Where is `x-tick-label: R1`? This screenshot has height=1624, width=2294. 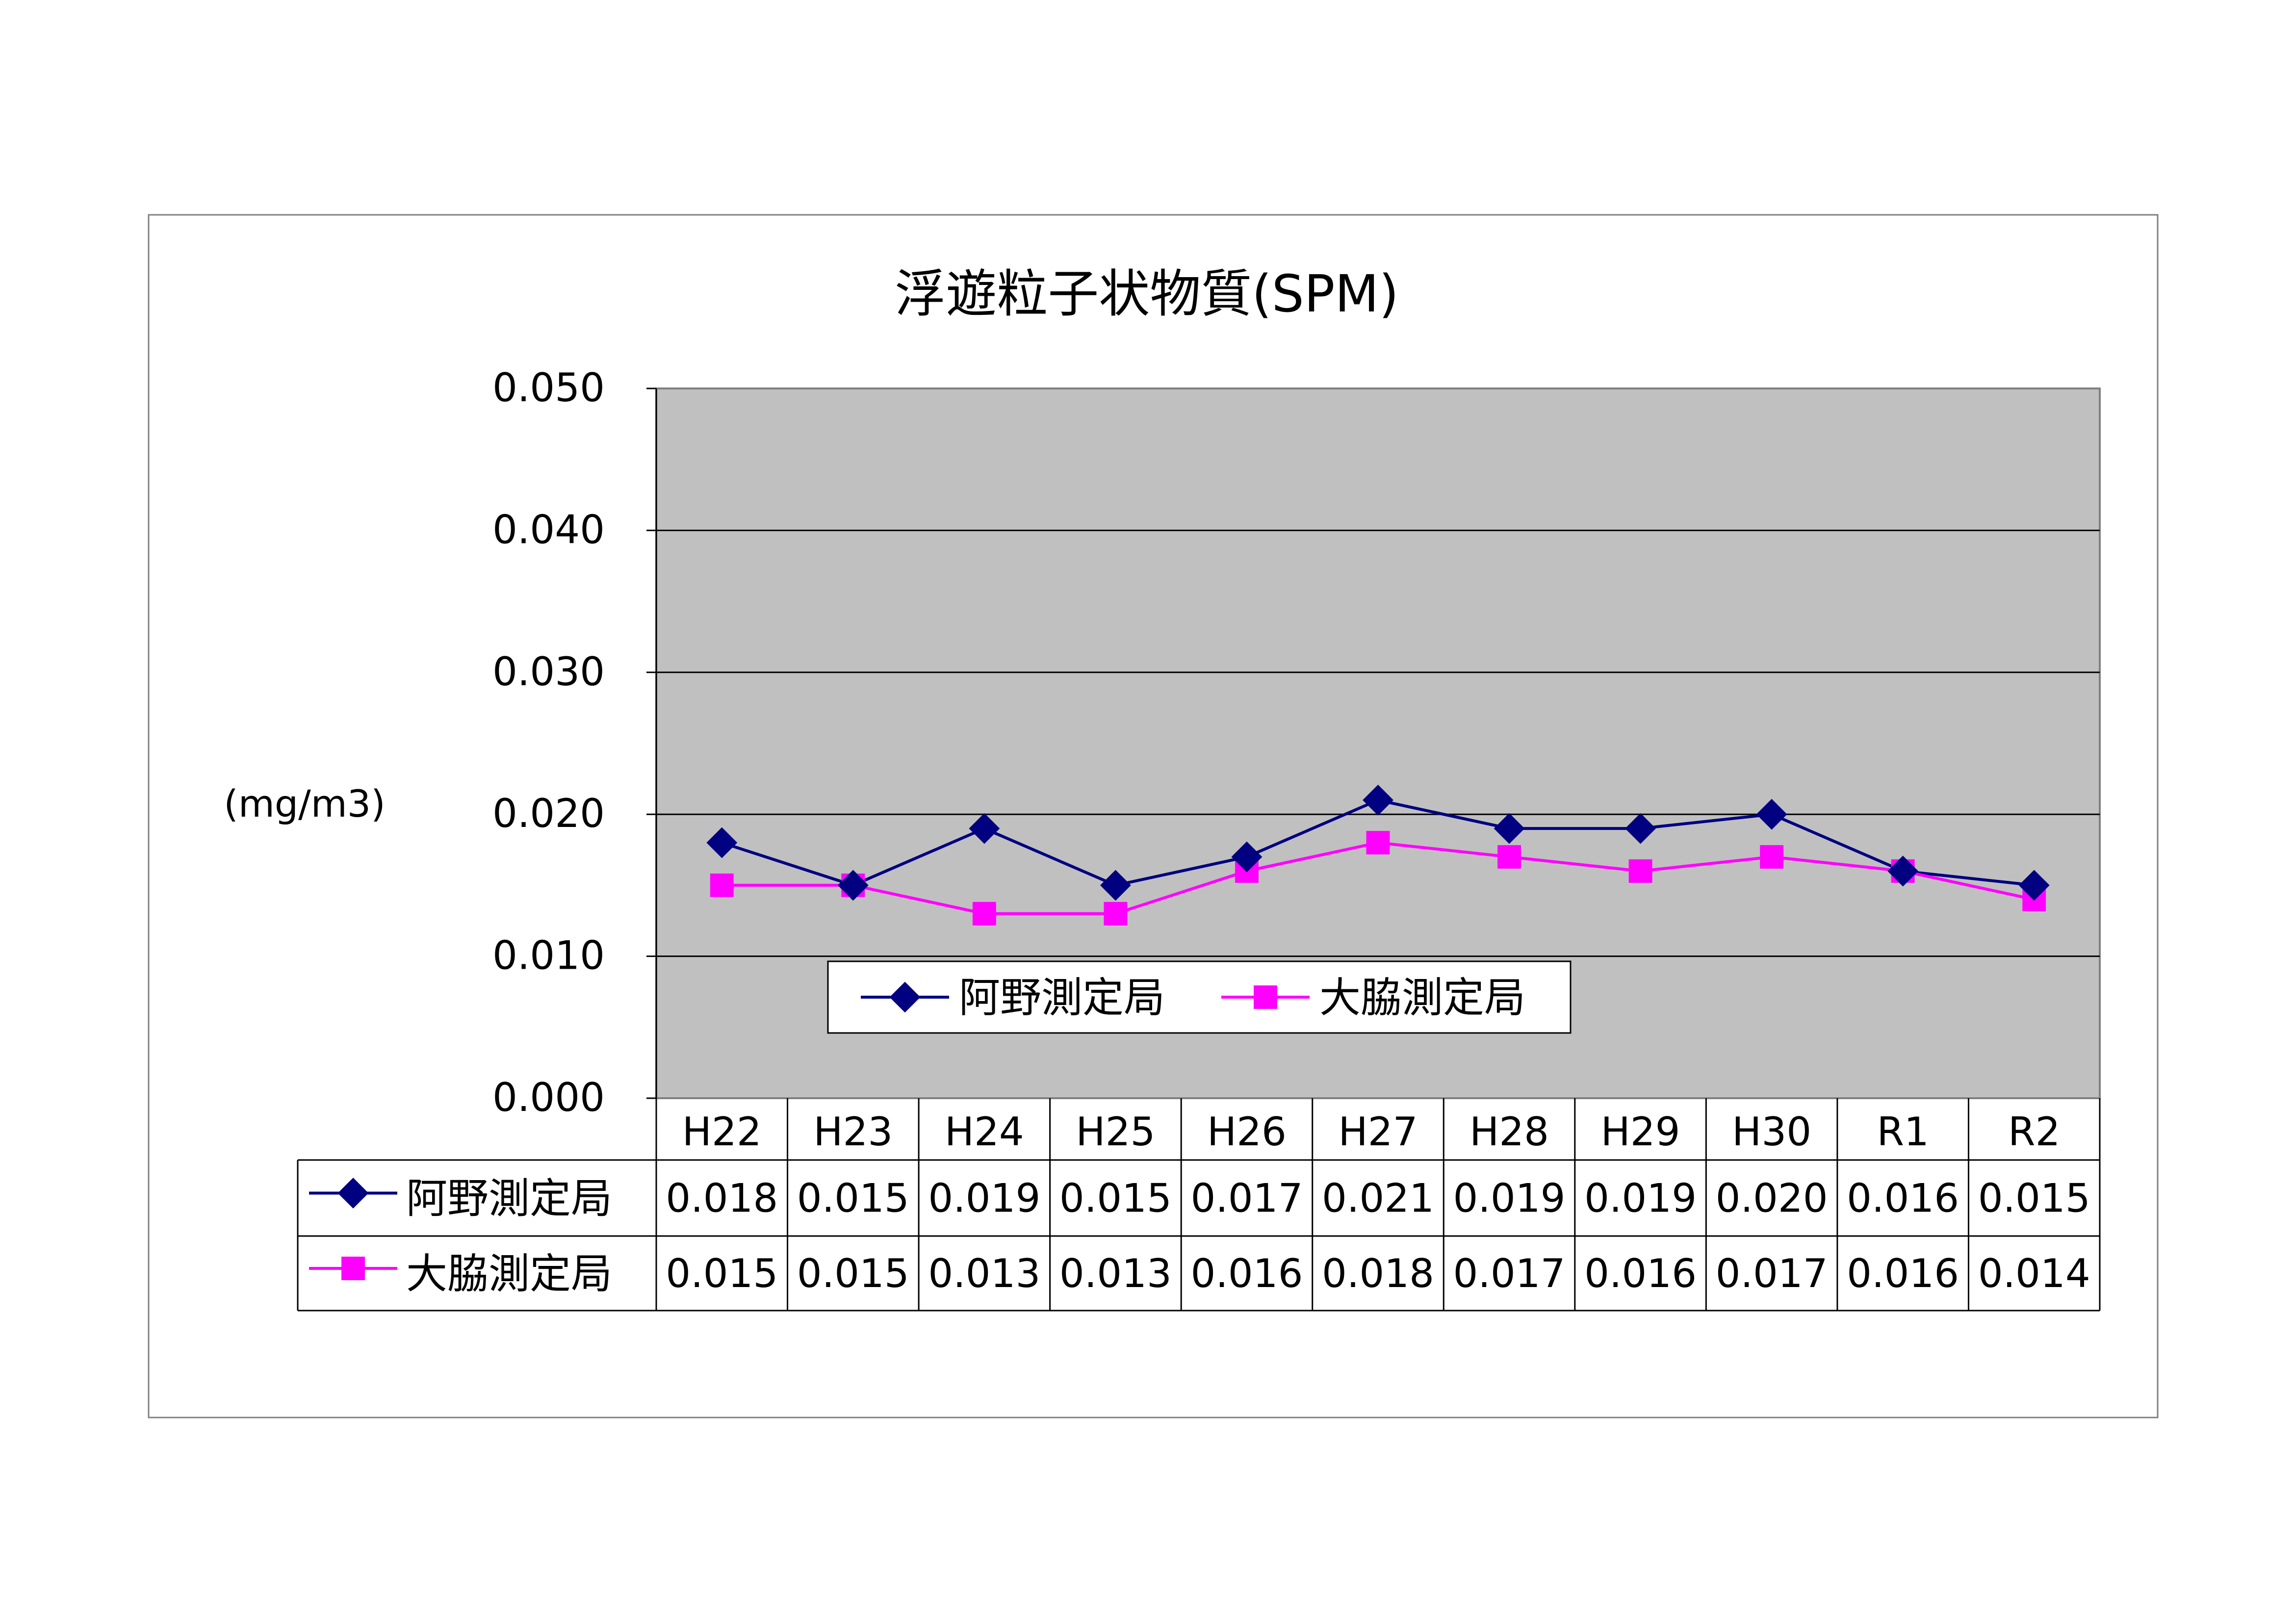
x-tick-label: R1 is located at coordinates (1903, 1132).